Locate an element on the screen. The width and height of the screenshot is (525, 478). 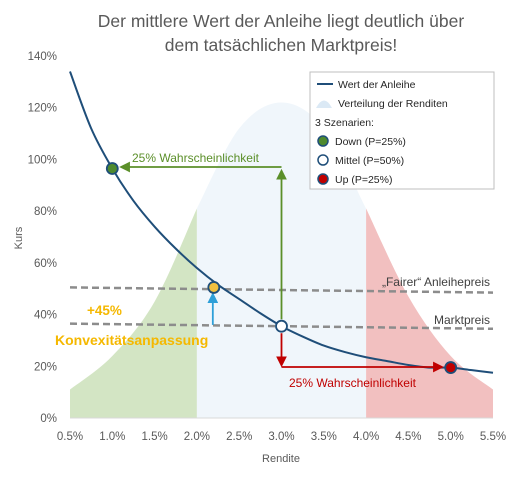
y-tick-label: 20% is located at coordinates (45, 367).